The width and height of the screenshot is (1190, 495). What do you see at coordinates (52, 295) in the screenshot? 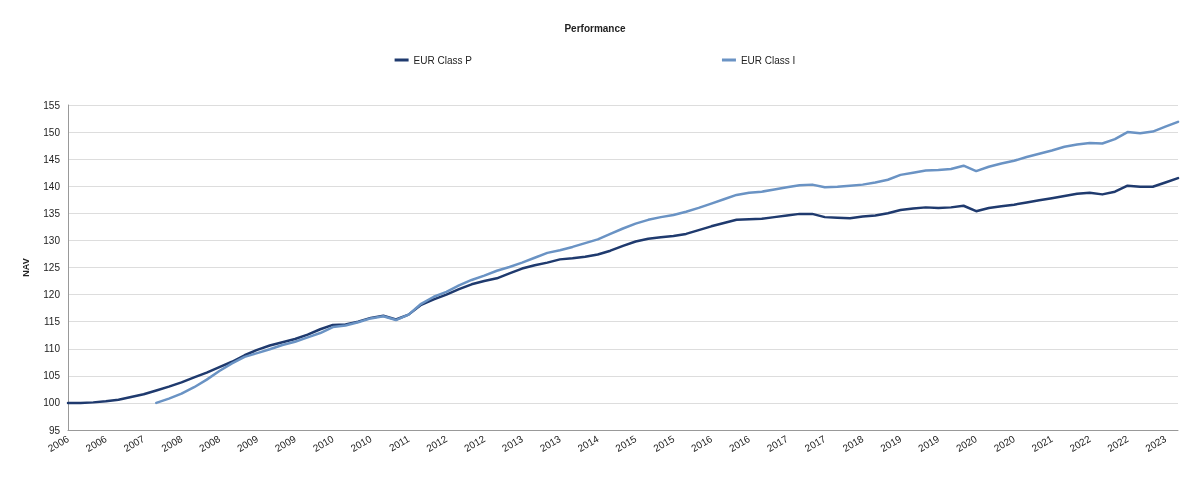
I see `y-tick-label: 120` at bounding box center [52, 295].